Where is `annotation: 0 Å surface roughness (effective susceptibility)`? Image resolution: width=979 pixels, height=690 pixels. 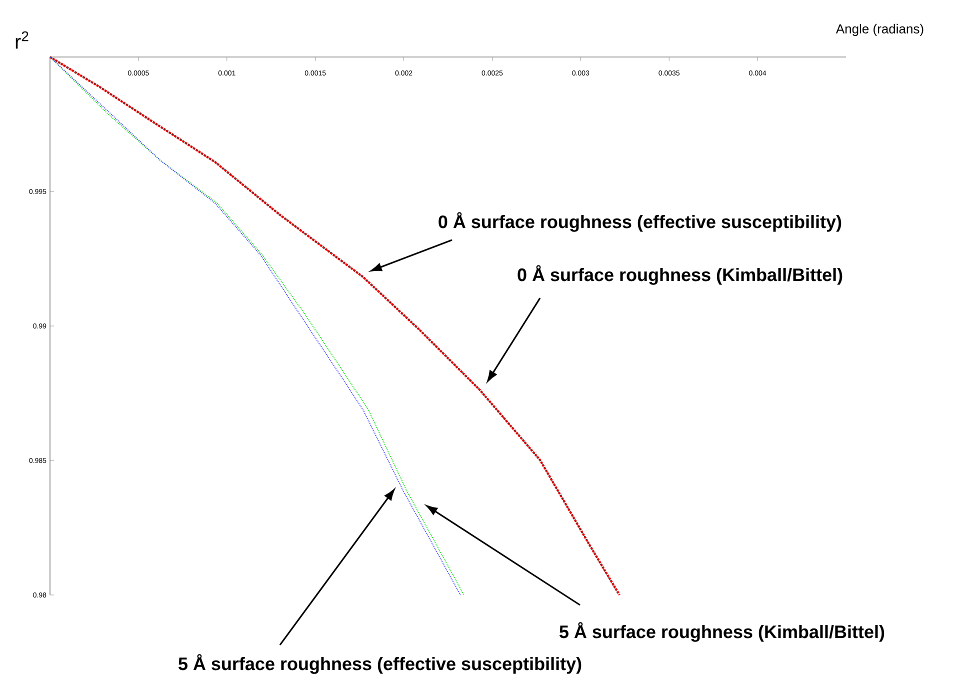 annotation: 0 Å surface roughness (effective susceptibility) is located at coordinates (640, 222).